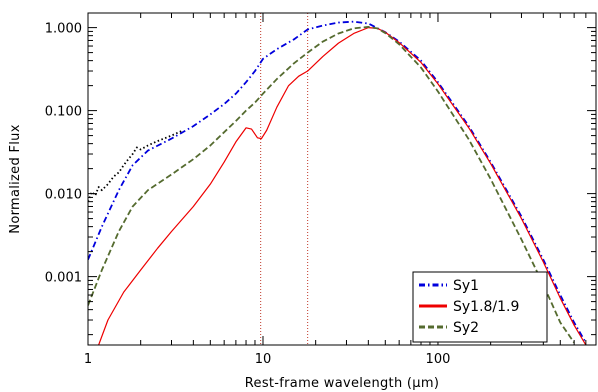 The width and height of the screenshot is (598, 392). What do you see at coordinates (63, 112) in the screenshot?
I see `y-tick-label-2: 0.100` at bounding box center [63, 112].